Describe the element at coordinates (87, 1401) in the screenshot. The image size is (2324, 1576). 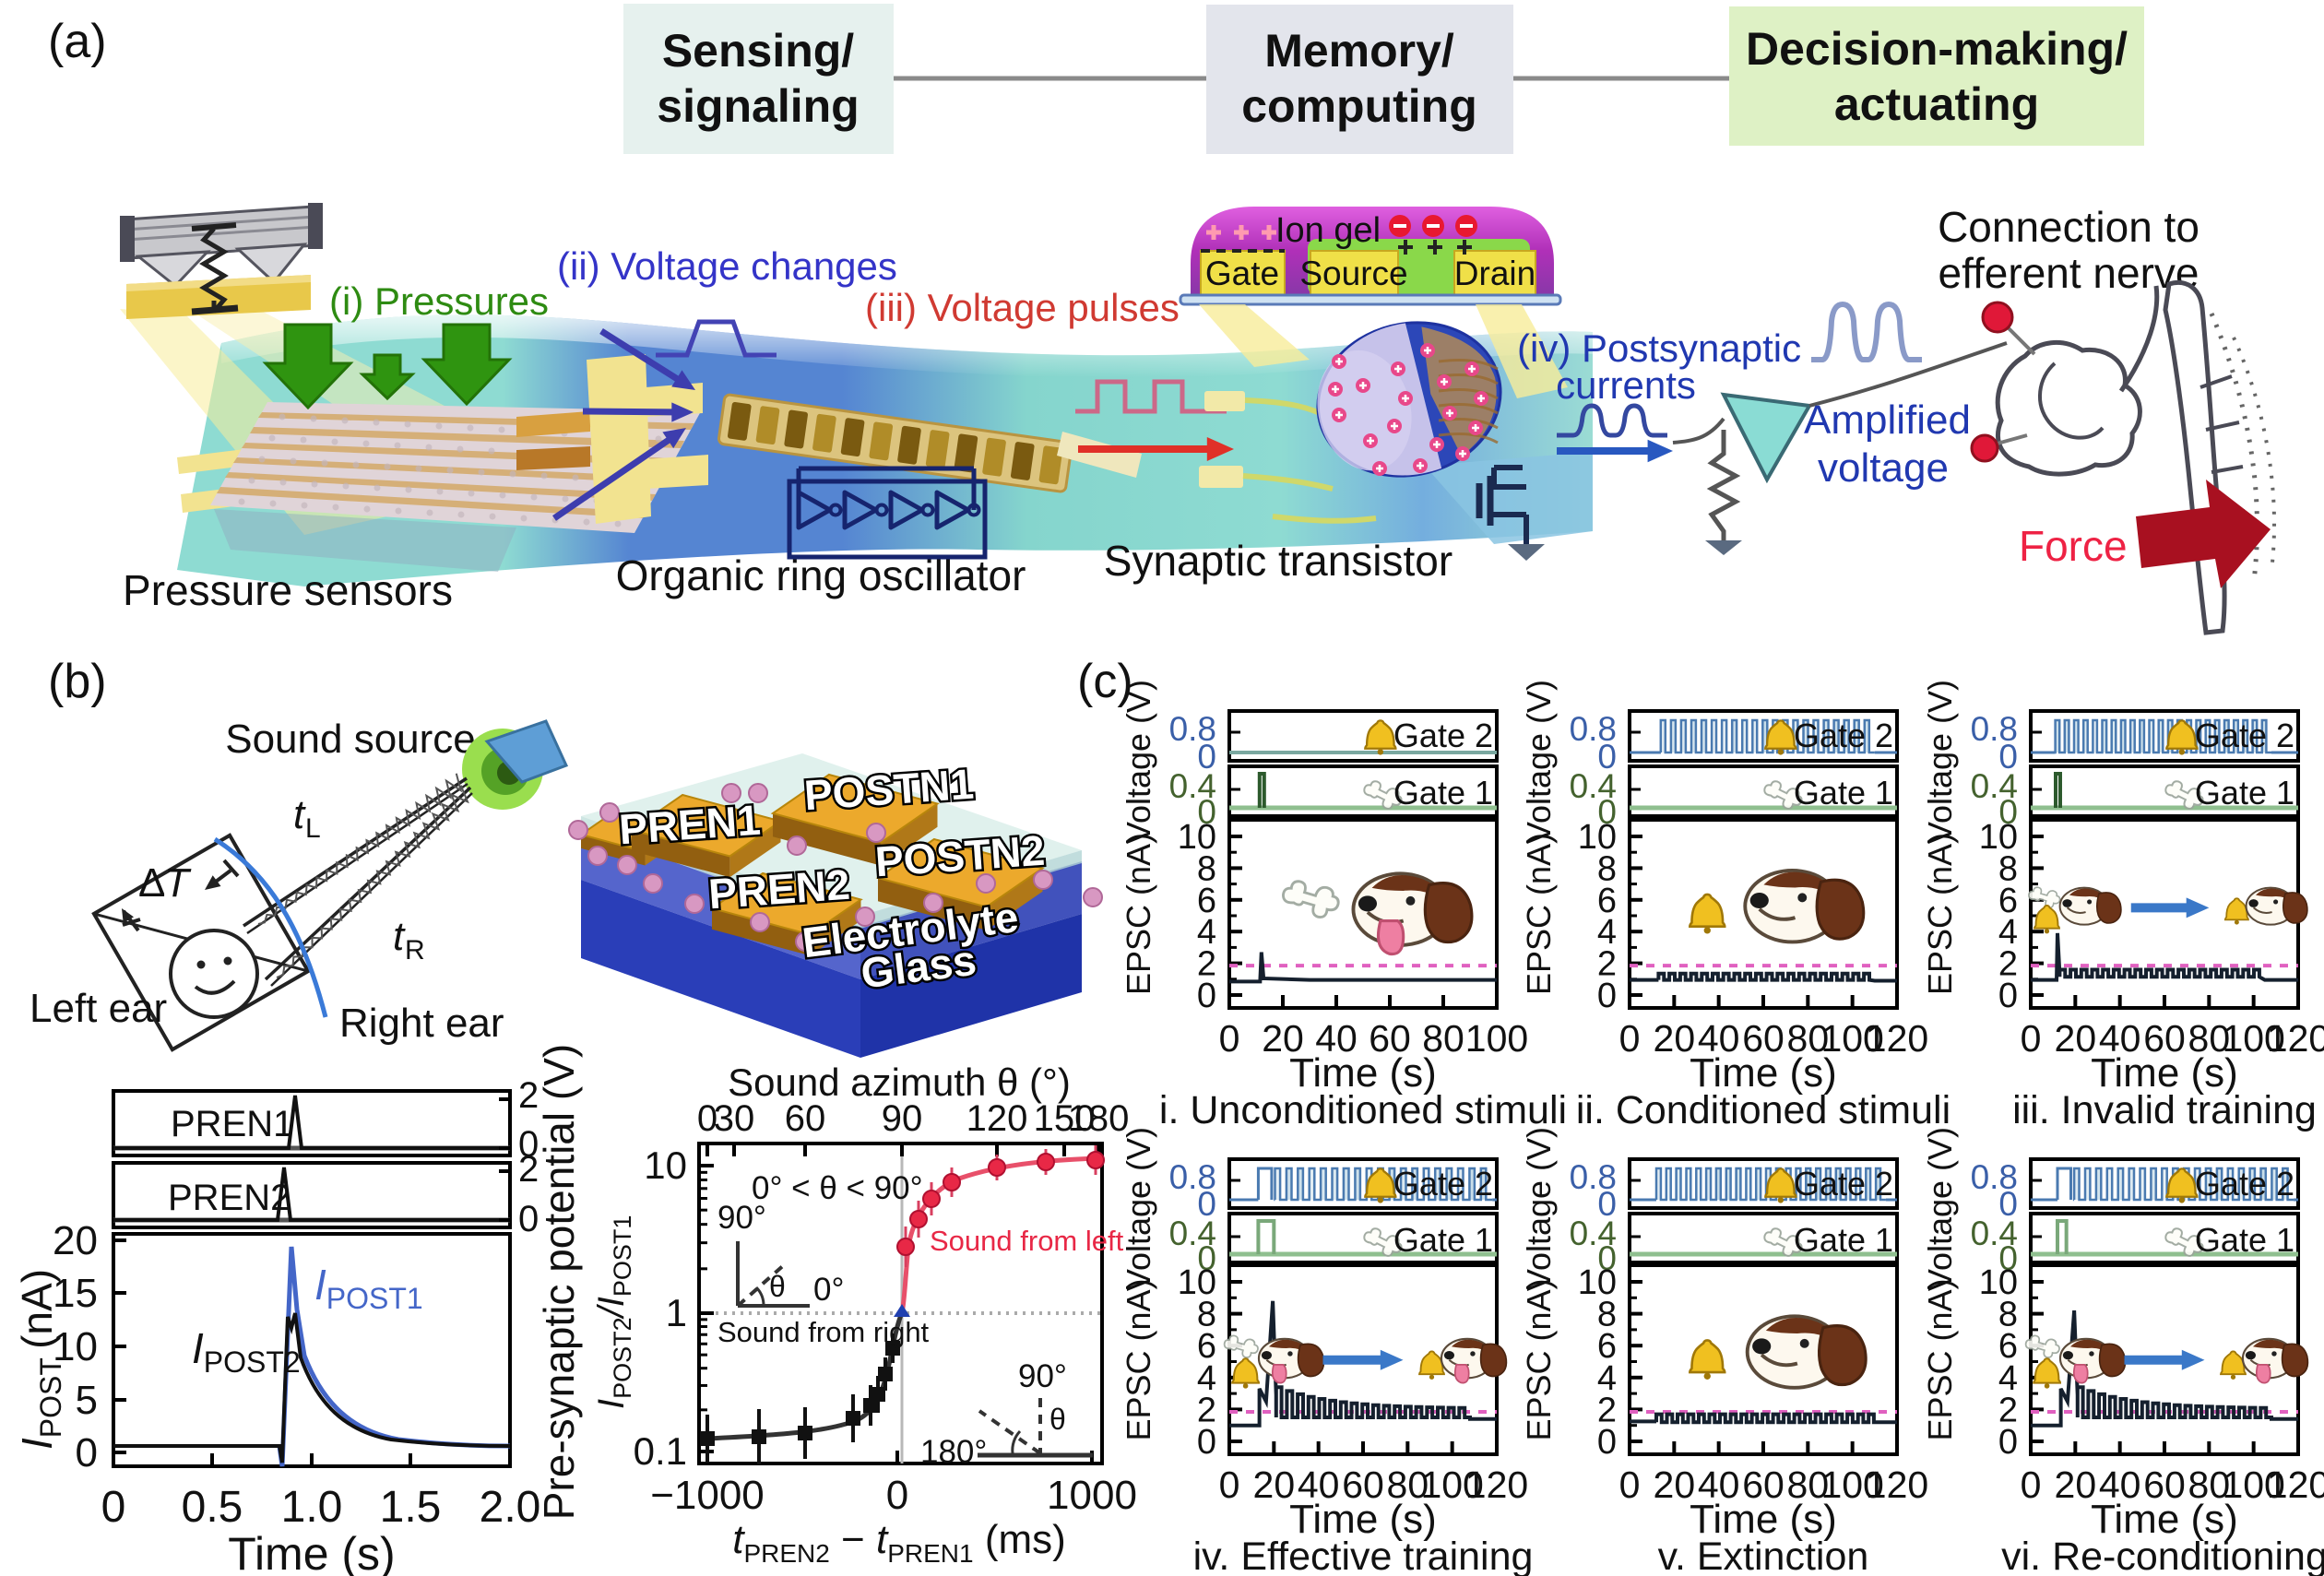
I see `svg-text: 5` at that location.